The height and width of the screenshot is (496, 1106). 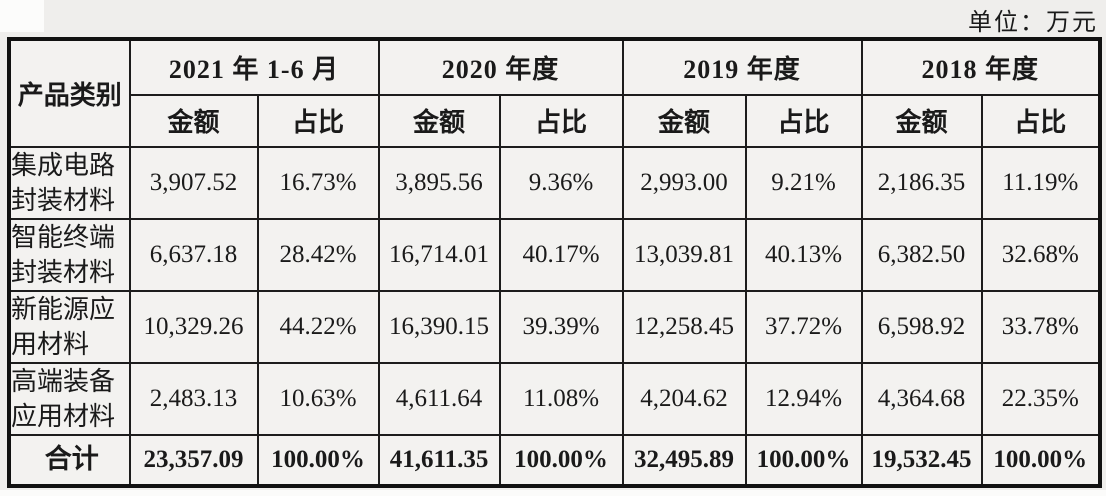 What do you see at coordinates (439, 326) in the screenshot?
I see `cell-amount: 16,390.15` at bounding box center [439, 326].